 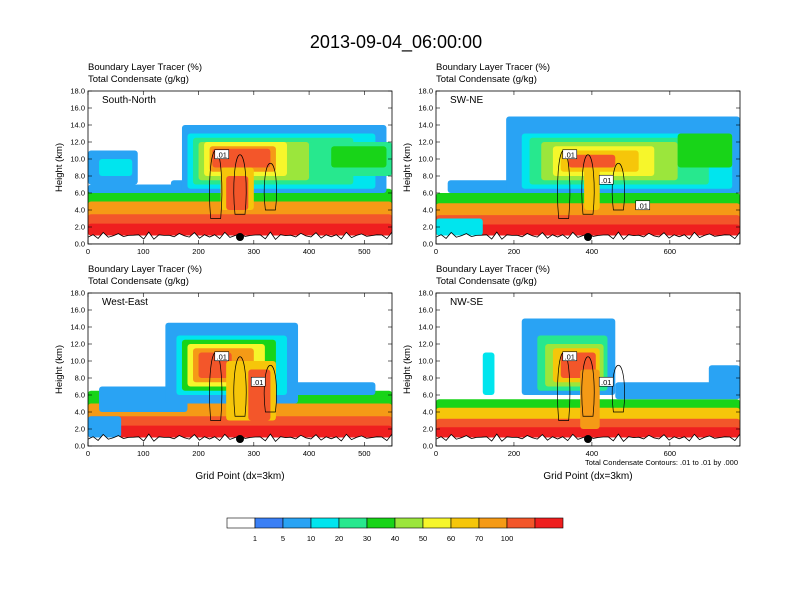 What do you see at coordinates (466, 302) in the screenshot?
I see `panel-label: NW-SE` at bounding box center [466, 302].